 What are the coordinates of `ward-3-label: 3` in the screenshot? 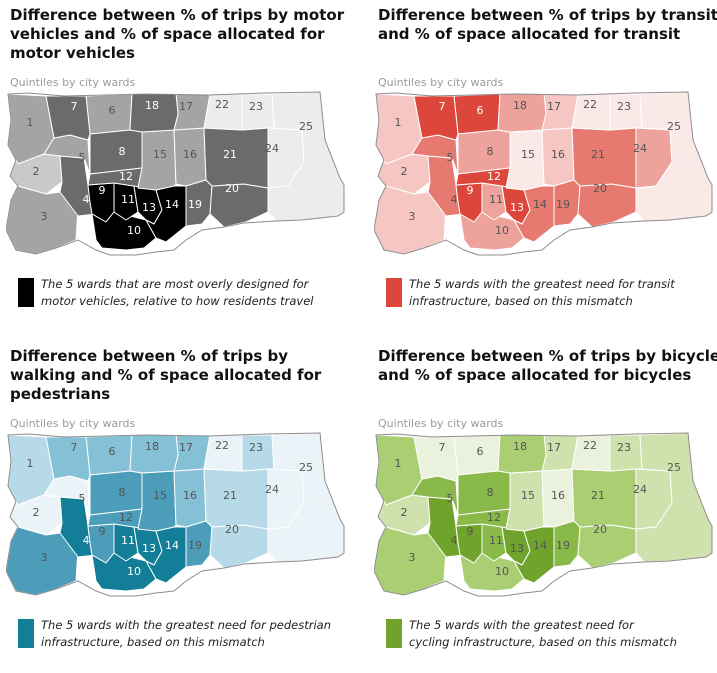 It's located at (44, 216).